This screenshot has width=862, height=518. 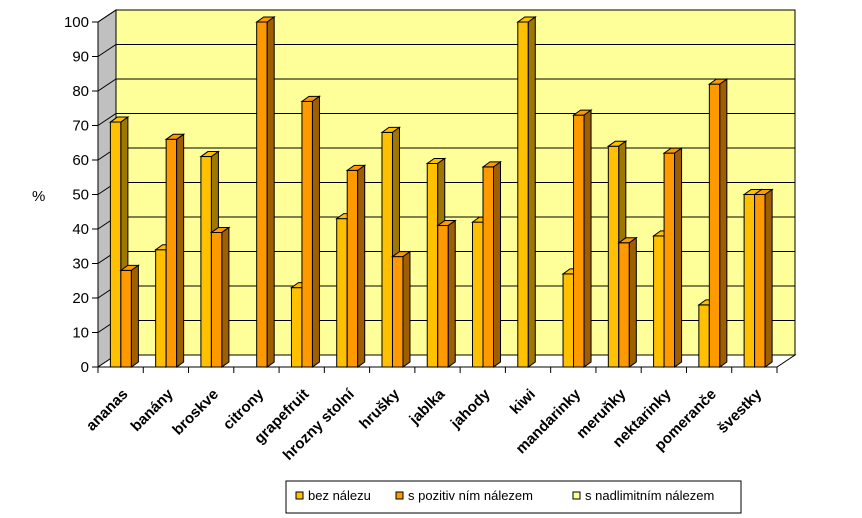 What do you see at coordinates (80, 333) in the screenshot?
I see `y-tick-label: 10` at bounding box center [80, 333].